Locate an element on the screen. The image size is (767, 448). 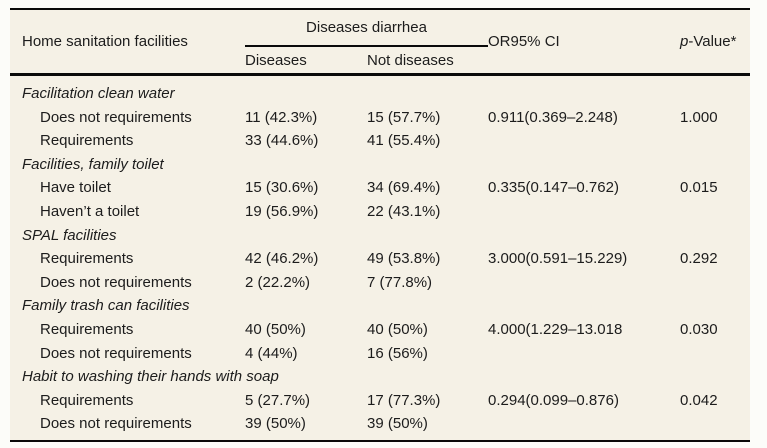
cell-not-diseases: 39 (50%) is located at coordinates (397, 424).